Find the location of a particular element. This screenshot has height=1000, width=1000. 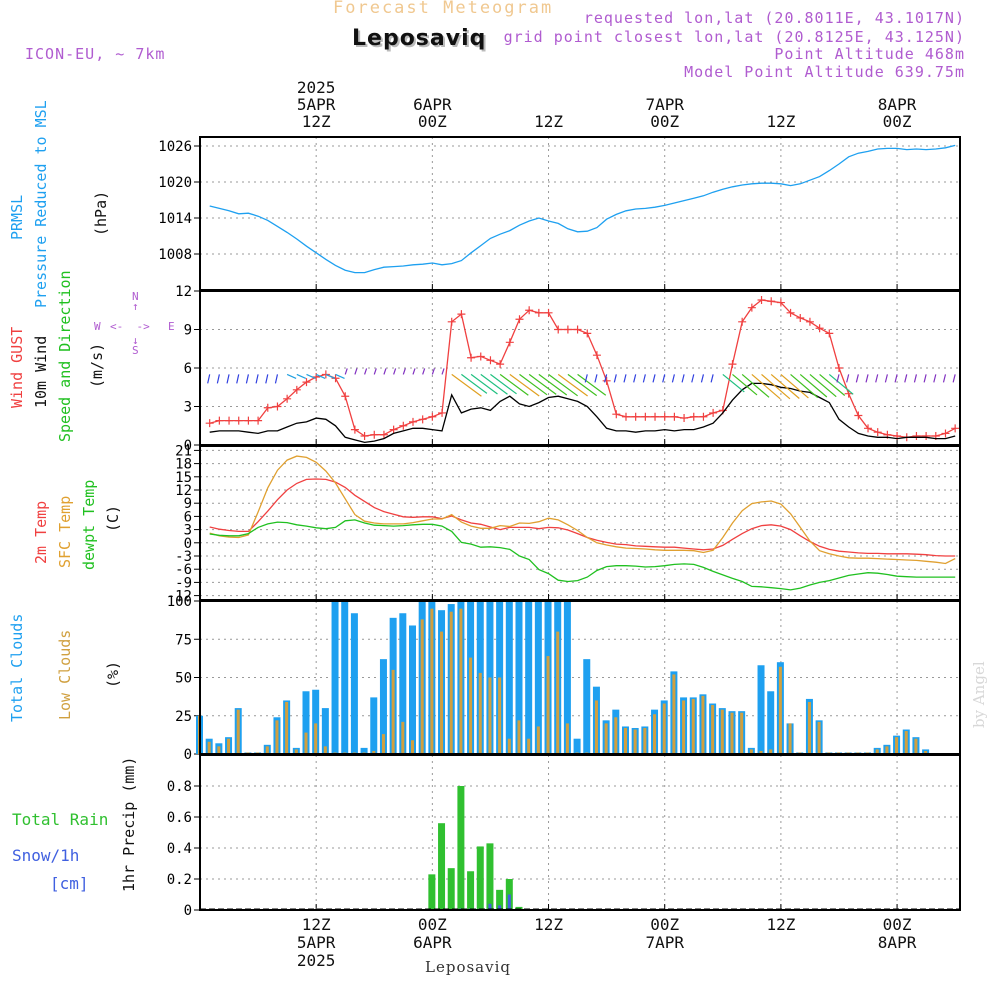

wind-compass: N ↑ W <- -> E ↓ S is located at coordinates (137, 325).